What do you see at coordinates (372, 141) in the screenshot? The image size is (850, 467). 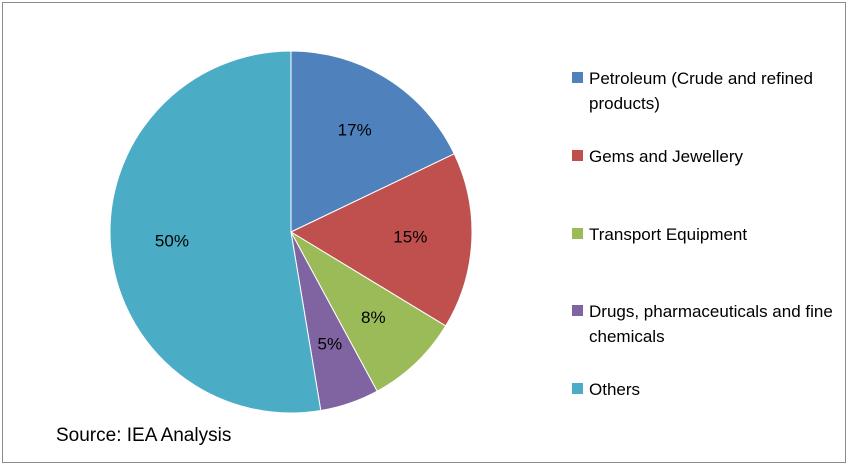 I see `slice-petroleum` at bounding box center [372, 141].